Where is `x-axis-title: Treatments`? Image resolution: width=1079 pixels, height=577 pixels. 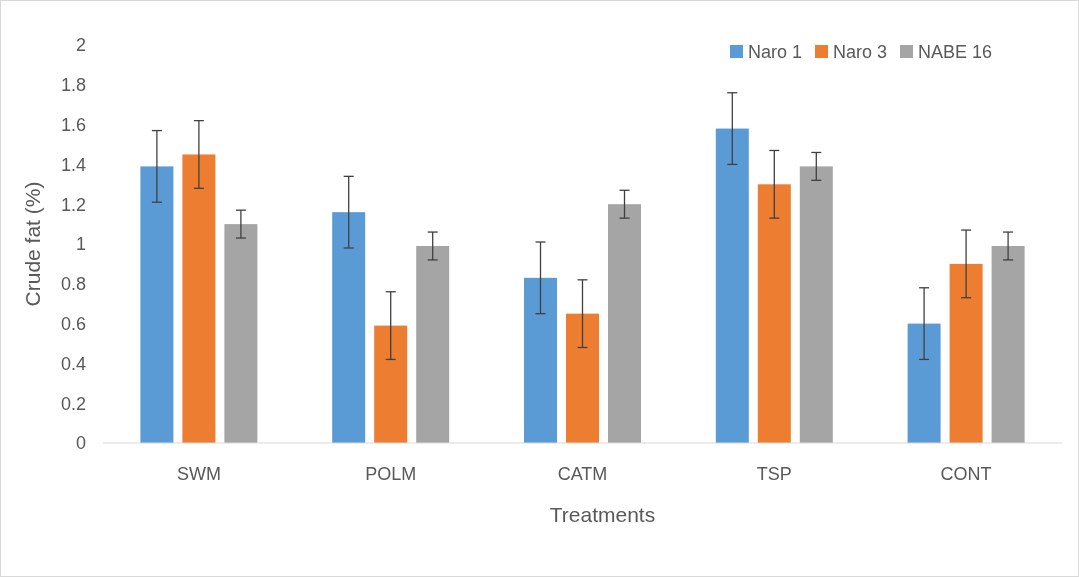
x-axis-title: Treatments is located at coordinates (602, 514).